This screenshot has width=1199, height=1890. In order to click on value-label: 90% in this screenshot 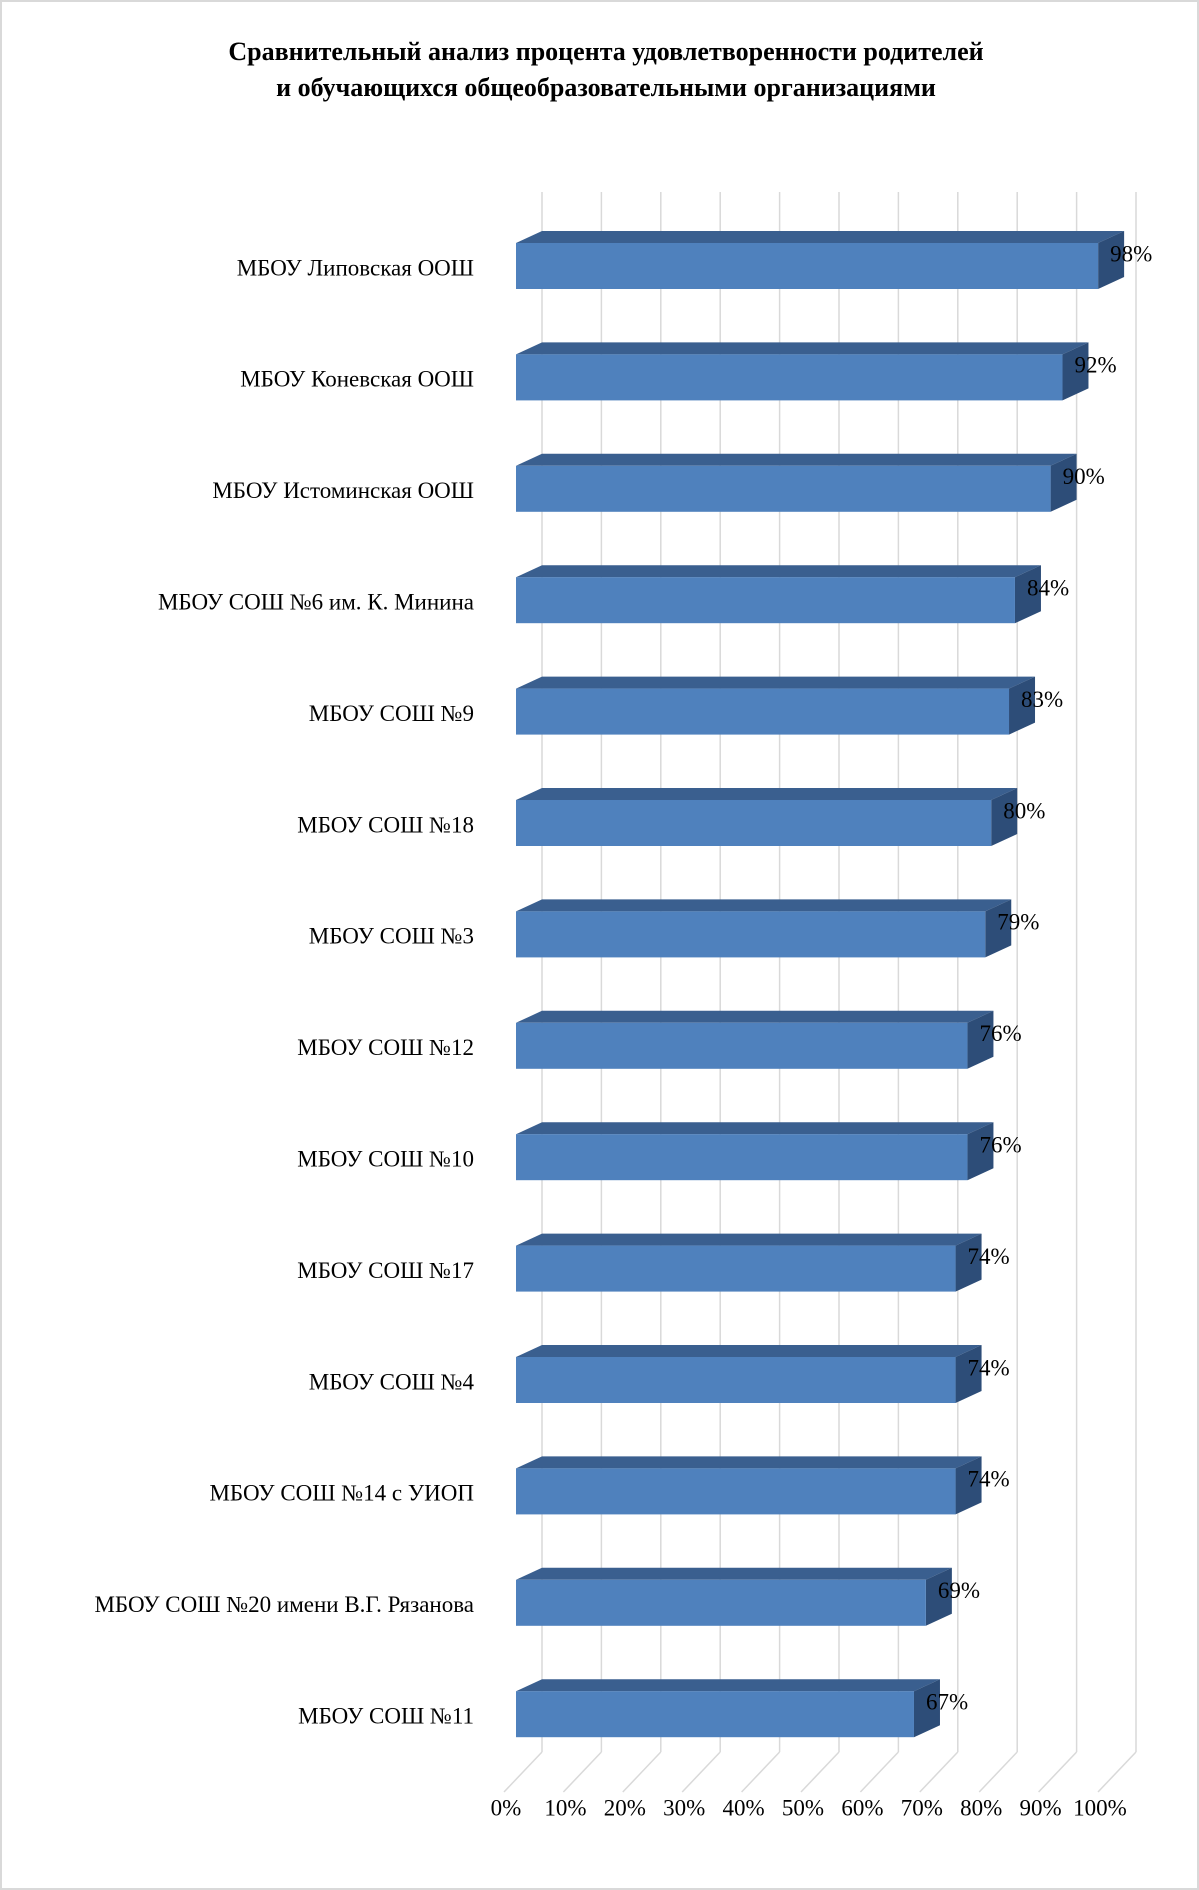, I will do `click(1084, 476)`.